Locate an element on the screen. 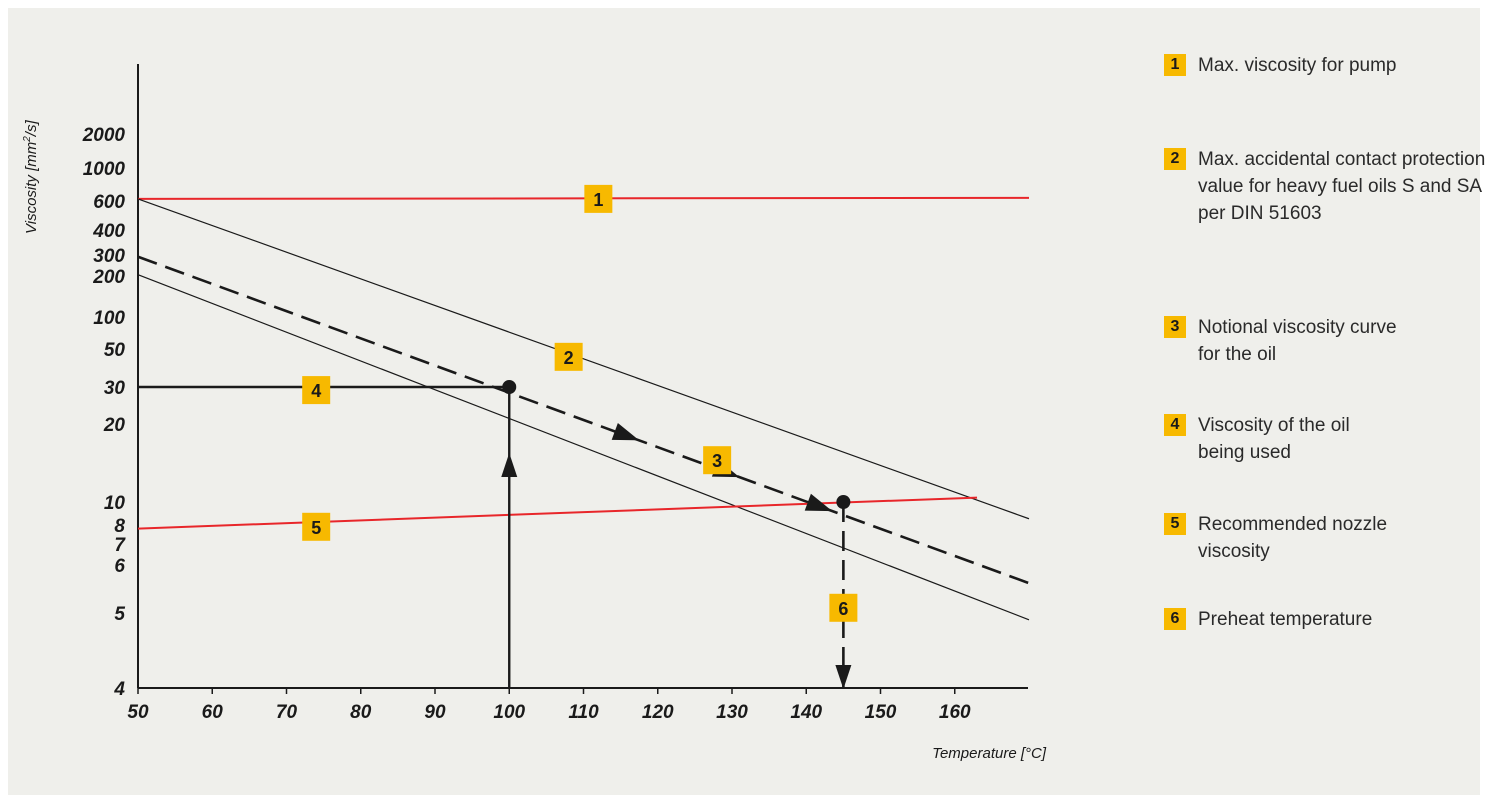  chart-badge-label-3: 3 is located at coordinates (717, 461).